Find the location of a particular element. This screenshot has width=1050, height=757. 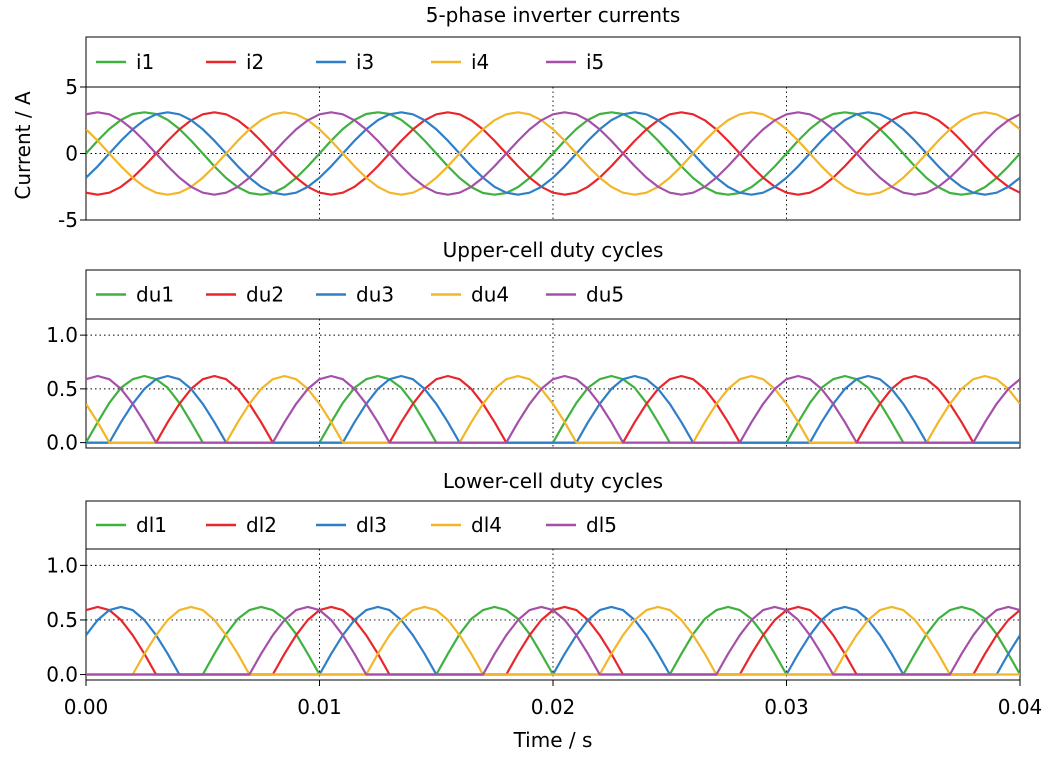

x-tick-label: 0.04 is located at coordinates (1020, 707).